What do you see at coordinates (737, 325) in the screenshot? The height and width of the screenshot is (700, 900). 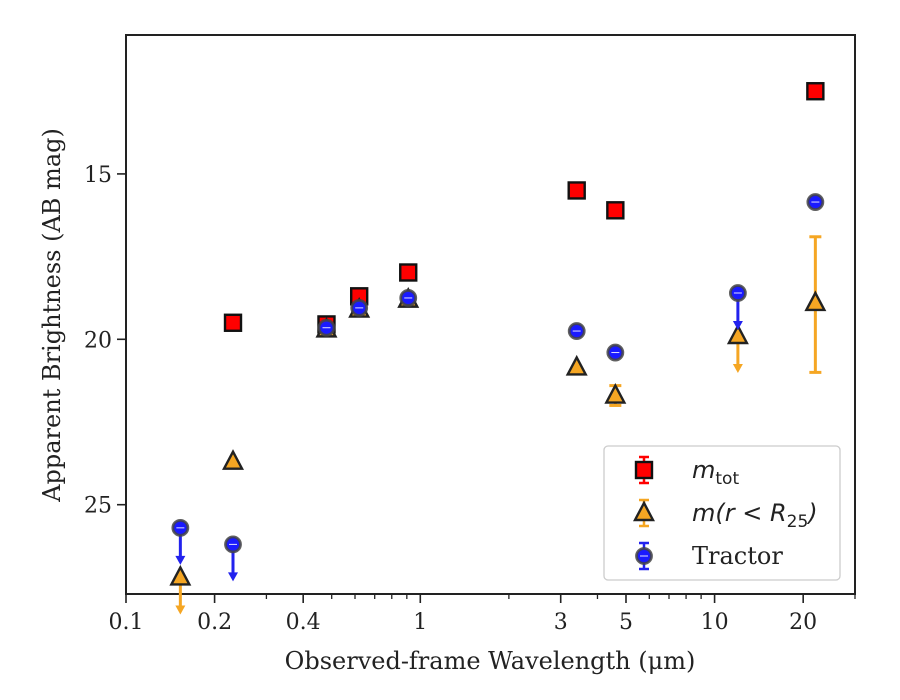 I see `series-2-point-7-limit-head` at bounding box center [737, 325].